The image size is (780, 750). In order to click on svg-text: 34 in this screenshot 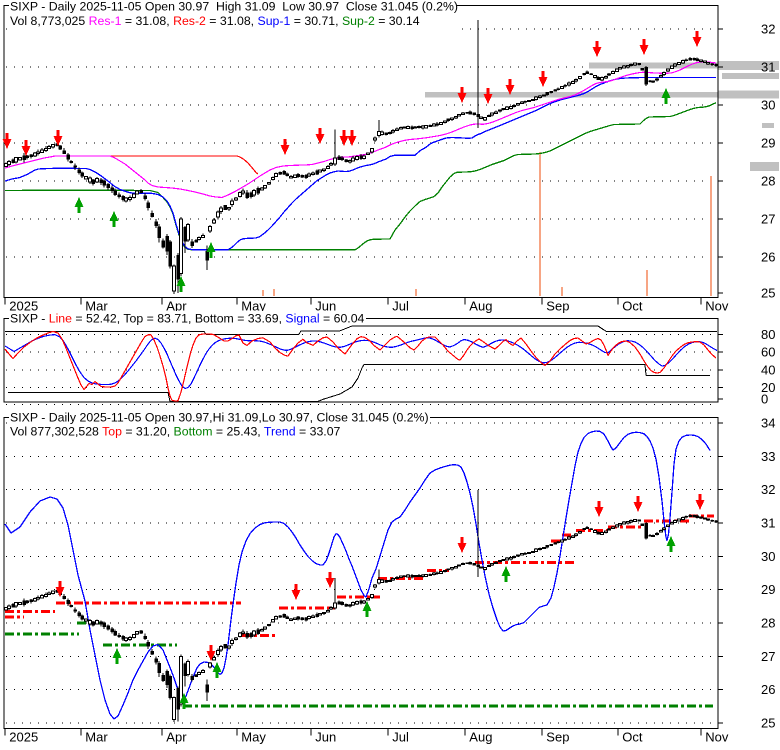, I will do `click(768, 423)`.